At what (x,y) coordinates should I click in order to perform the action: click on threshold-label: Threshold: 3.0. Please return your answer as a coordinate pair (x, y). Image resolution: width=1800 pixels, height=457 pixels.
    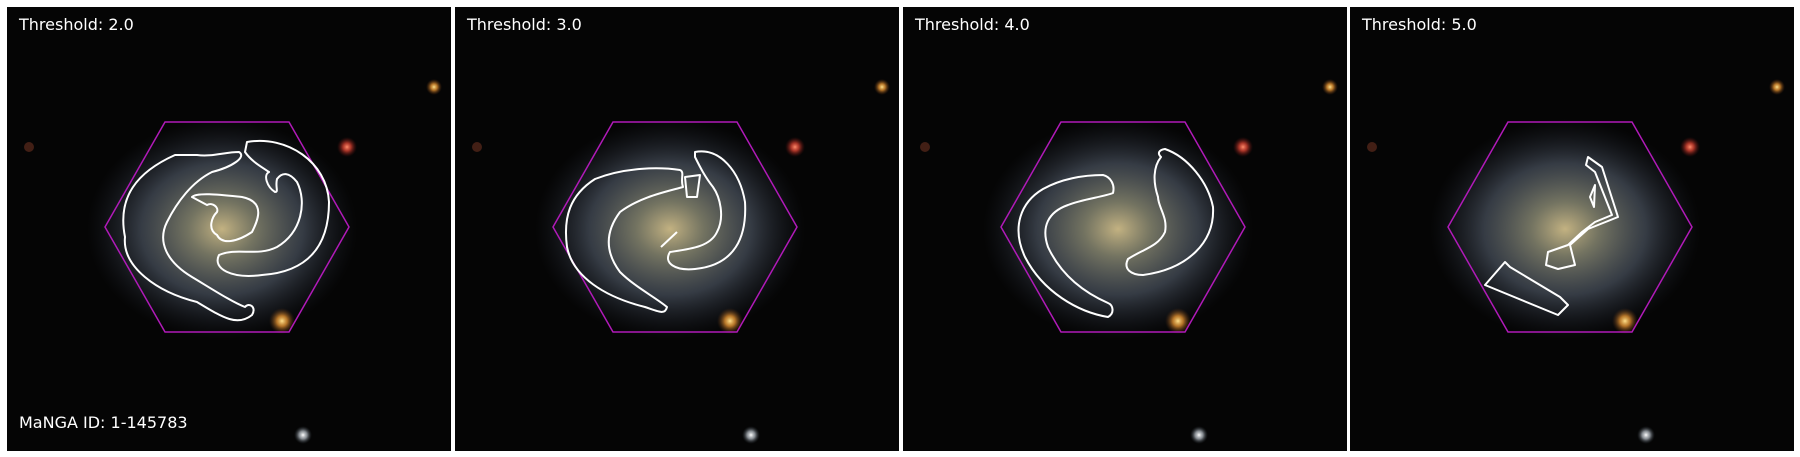
    Looking at the image, I should click on (524, 24).